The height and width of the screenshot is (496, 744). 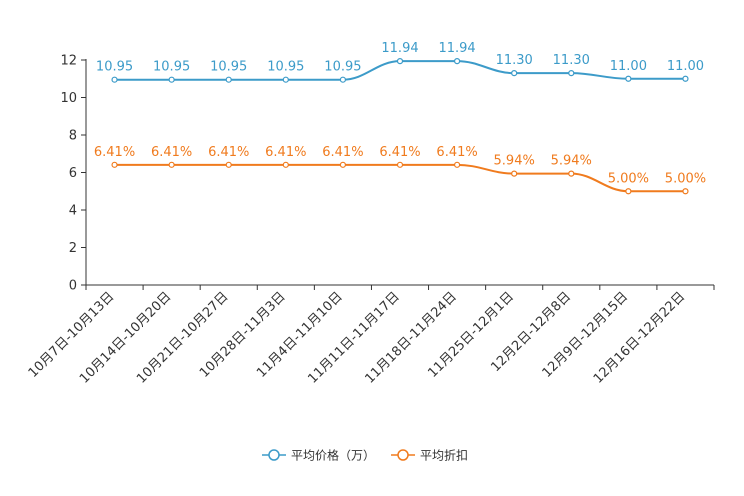 I want to click on legend: 平均价格（万） 平均折扣, so click(x=365, y=455).